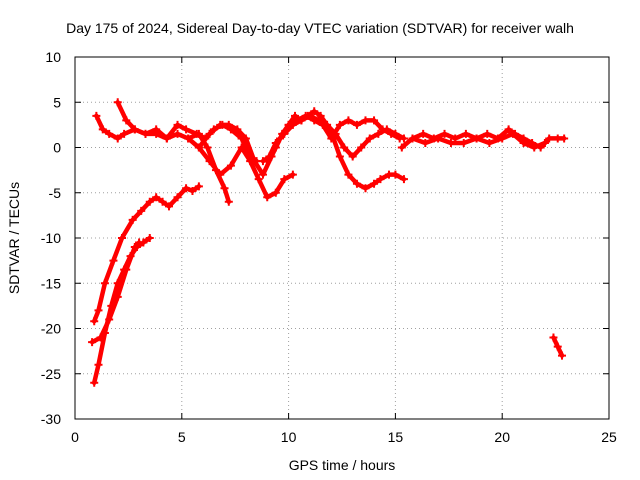  I want to click on y-tick-label: 5, so click(57, 102).